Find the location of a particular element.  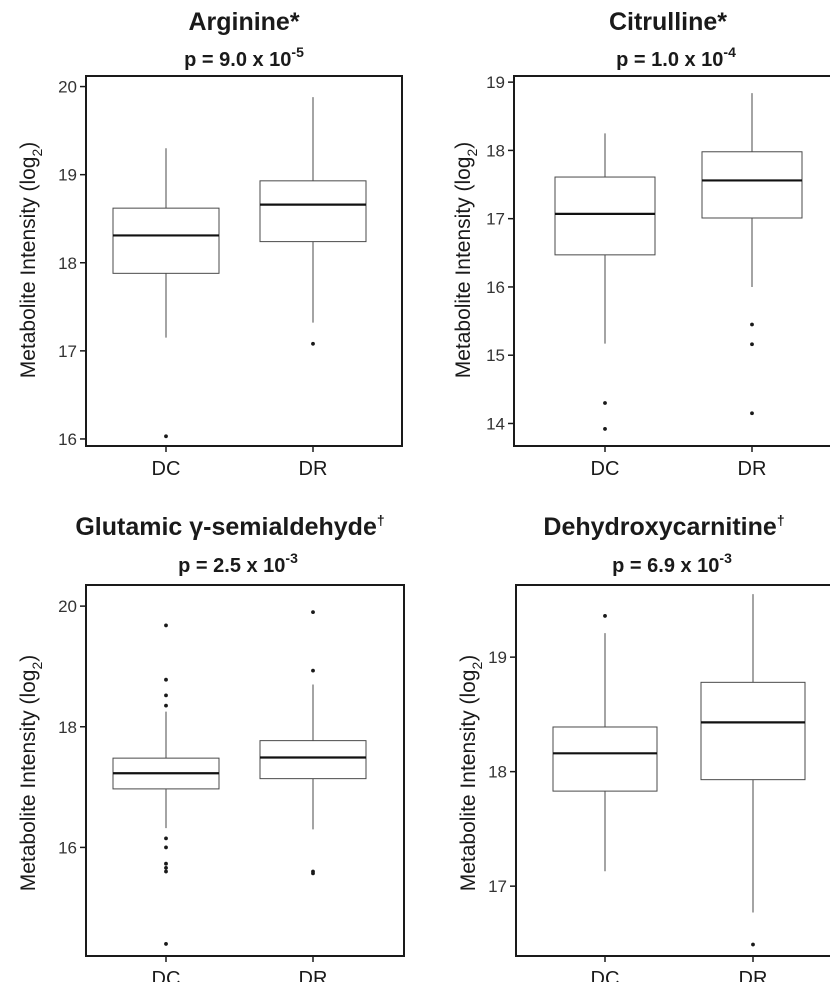

chart-title: Arginine* is located at coordinates (243, 22).